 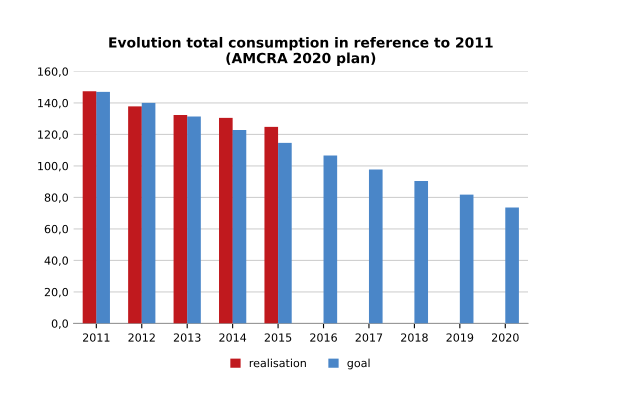 I want to click on x-tick-label: 2020, so click(x=505, y=337).